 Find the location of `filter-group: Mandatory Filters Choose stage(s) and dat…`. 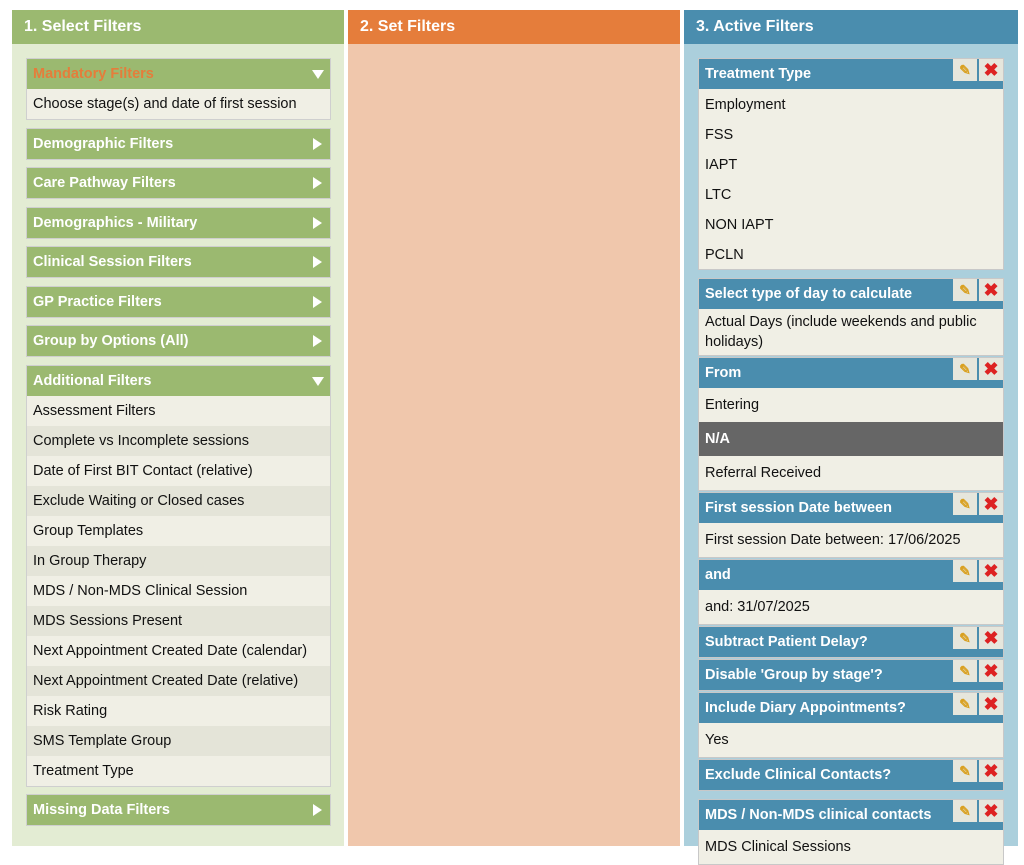

filter-group: Mandatory Filters Choose stage(s) and dat… is located at coordinates (178, 89).